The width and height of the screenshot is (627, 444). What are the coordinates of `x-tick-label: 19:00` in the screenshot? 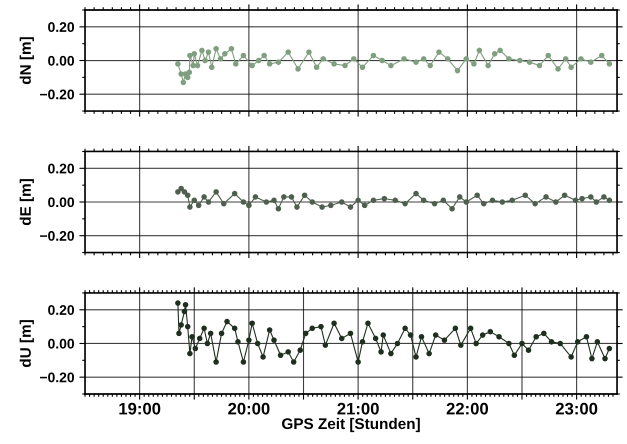 It's located at (139, 408).